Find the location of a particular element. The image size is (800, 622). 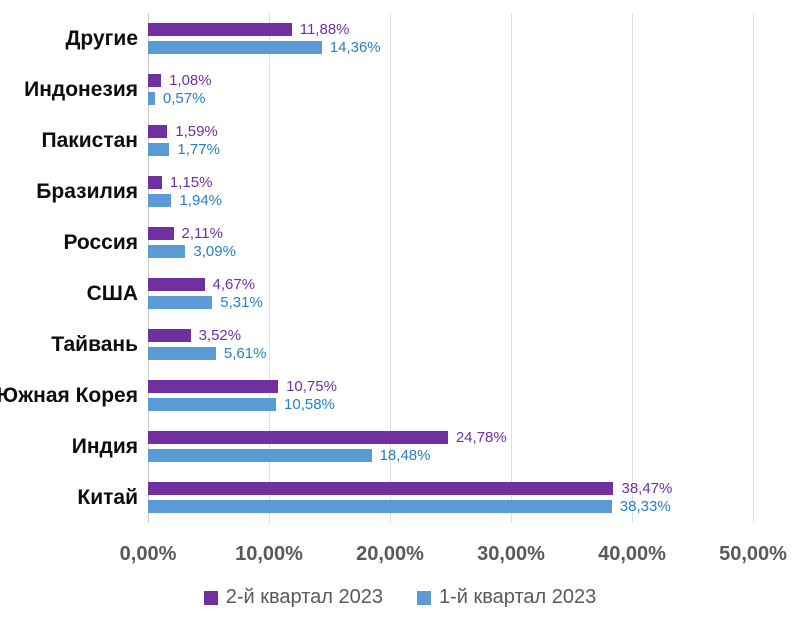

bar-value-label: 10,58% is located at coordinates (309, 404).